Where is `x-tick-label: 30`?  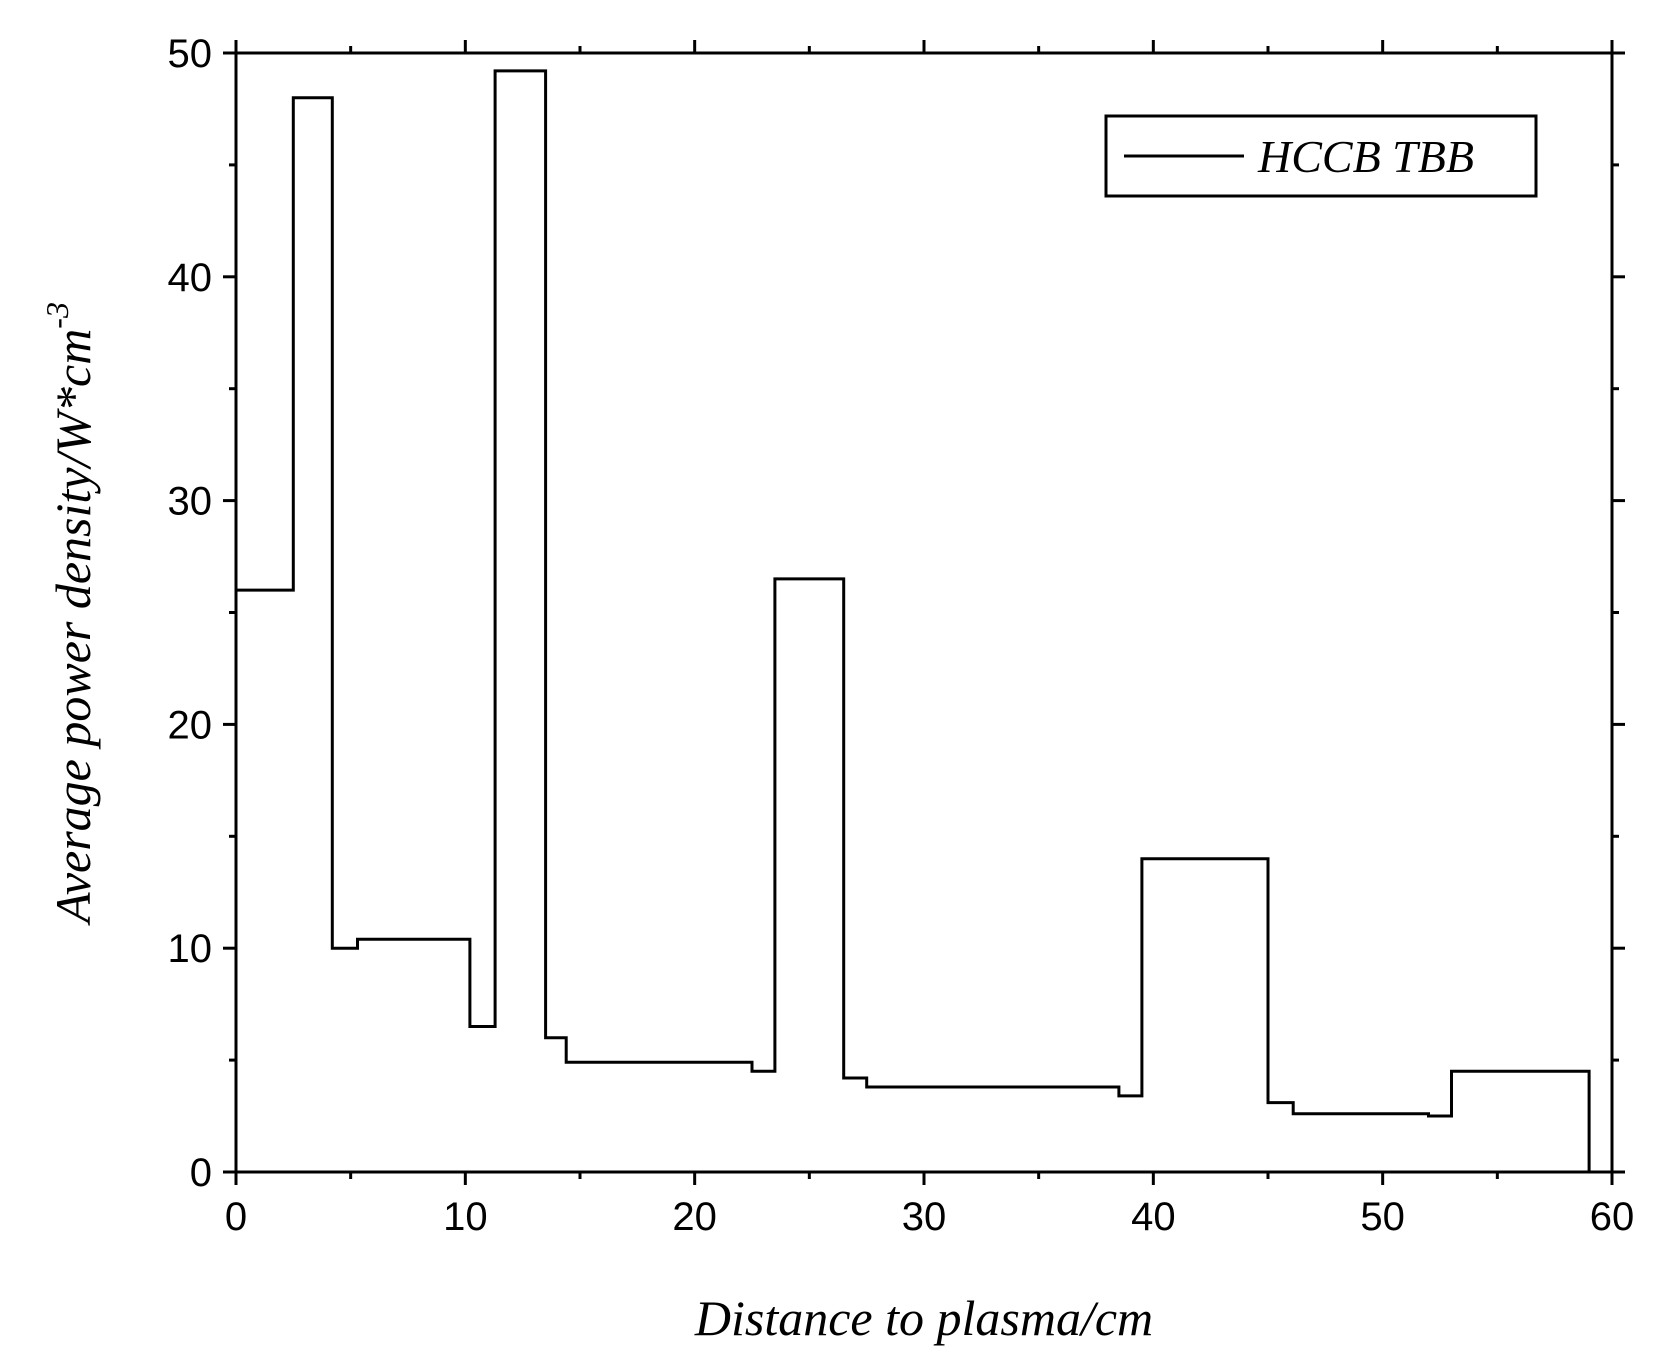
x-tick-label: 30 is located at coordinates (924, 1217).